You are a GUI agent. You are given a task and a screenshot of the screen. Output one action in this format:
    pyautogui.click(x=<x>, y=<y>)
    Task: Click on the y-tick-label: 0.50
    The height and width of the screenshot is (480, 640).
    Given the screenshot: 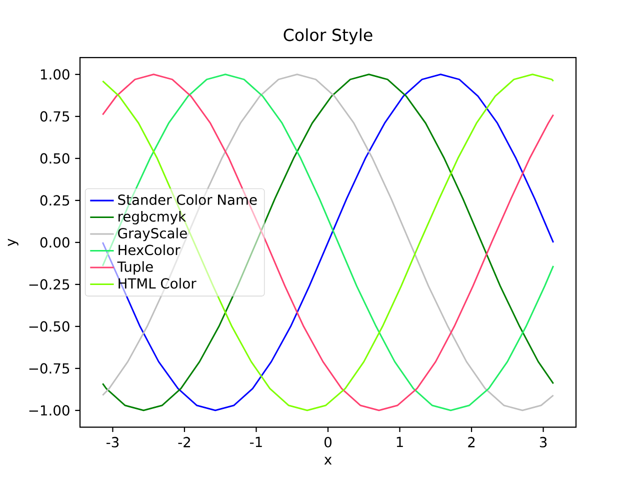 What is the action you would take?
    pyautogui.click(x=55, y=158)
    